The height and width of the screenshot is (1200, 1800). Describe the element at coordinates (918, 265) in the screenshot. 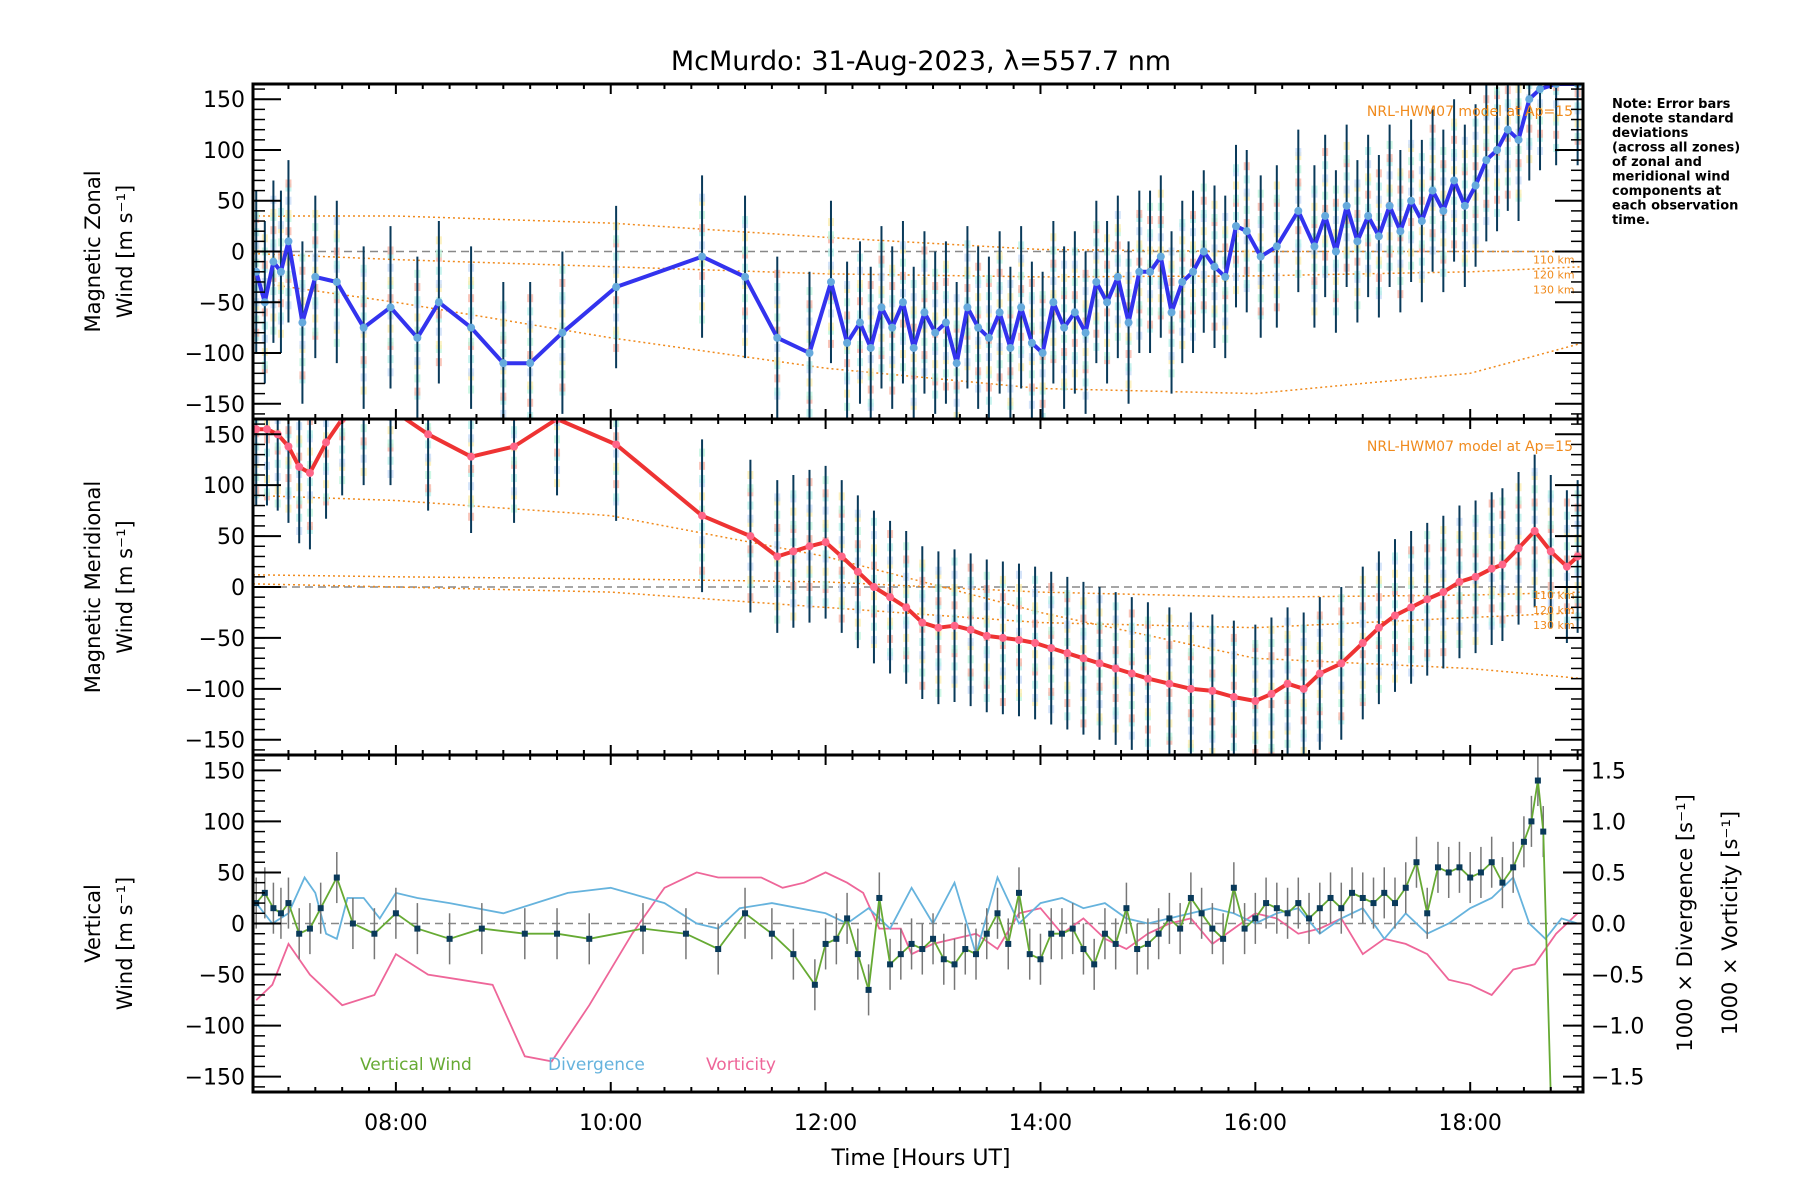

I see `model-curve-120km` at that location.